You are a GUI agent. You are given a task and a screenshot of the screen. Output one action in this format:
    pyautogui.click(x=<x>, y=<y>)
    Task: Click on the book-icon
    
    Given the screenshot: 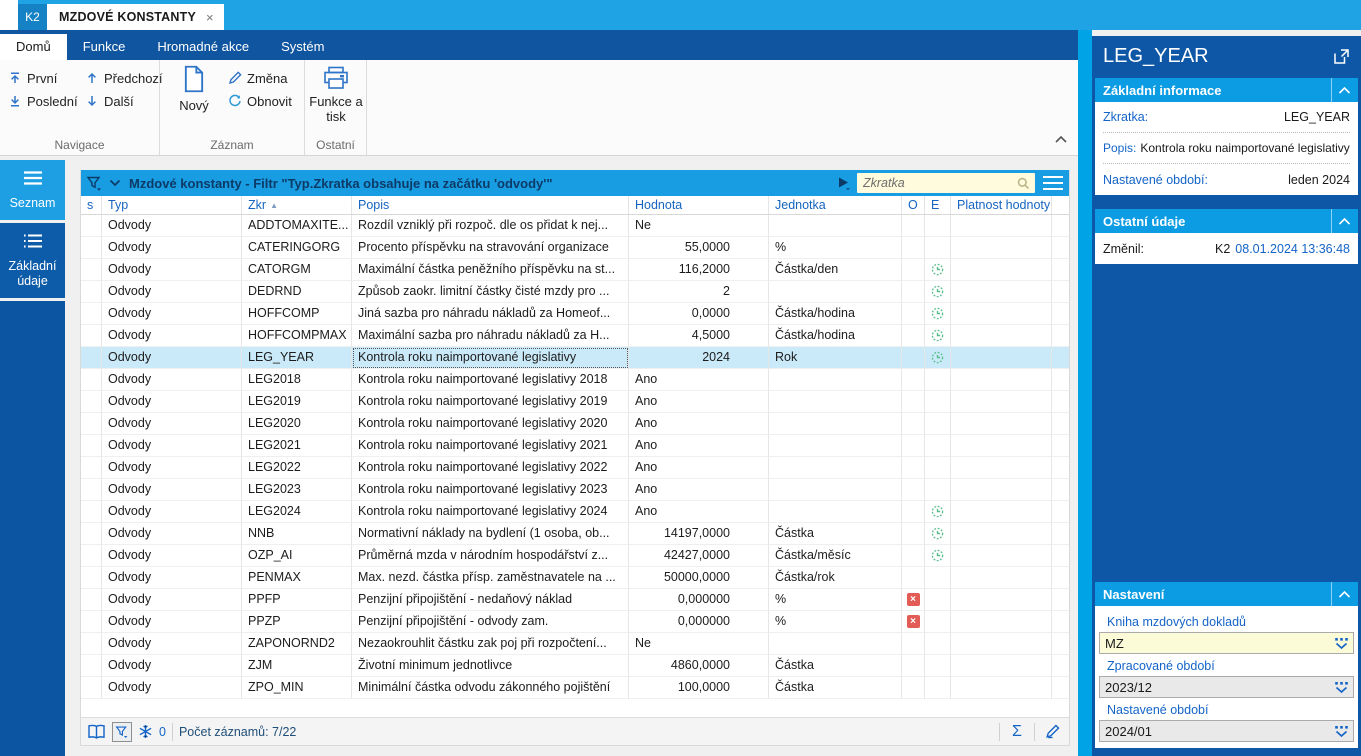 What is the action you would take?
    pyautogui.click(x=96, y=732)
    